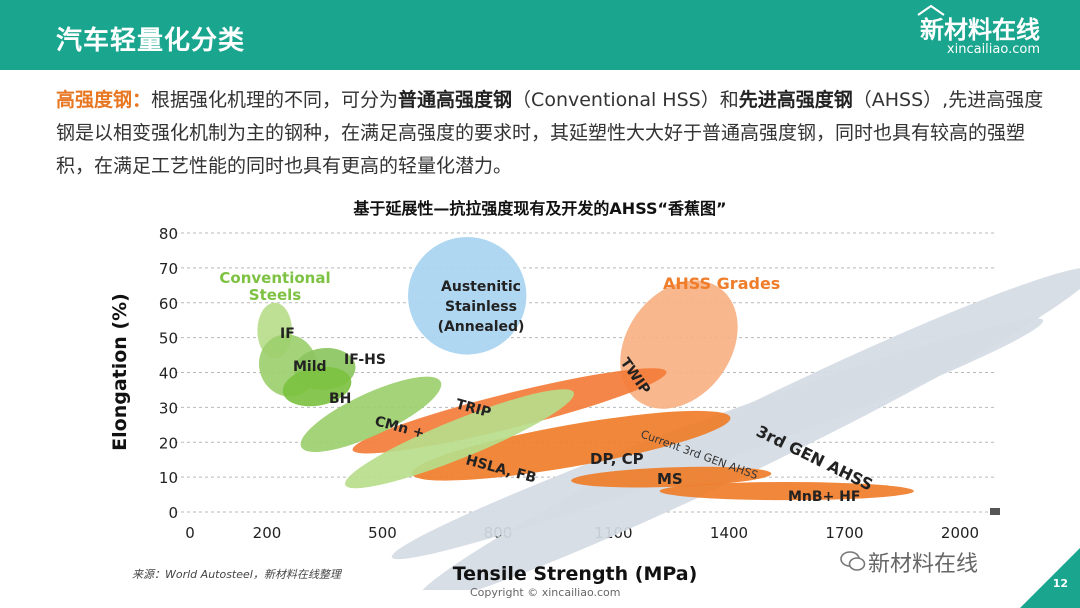 The image size is (1080, 608). I want to click on region-label-ms: MS, so click(670, 479).